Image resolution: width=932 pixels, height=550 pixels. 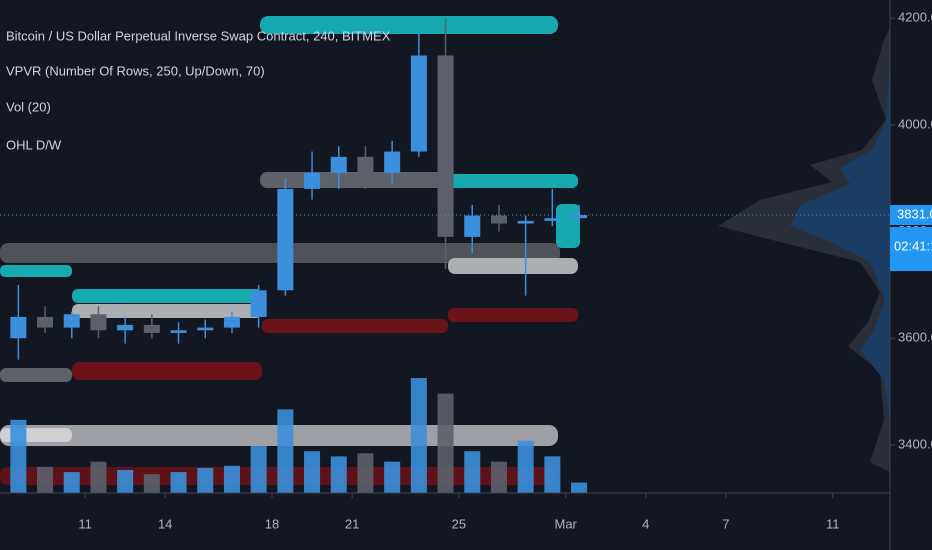 I want to click on x-tick-label: 14, so click(x=165, y=523).